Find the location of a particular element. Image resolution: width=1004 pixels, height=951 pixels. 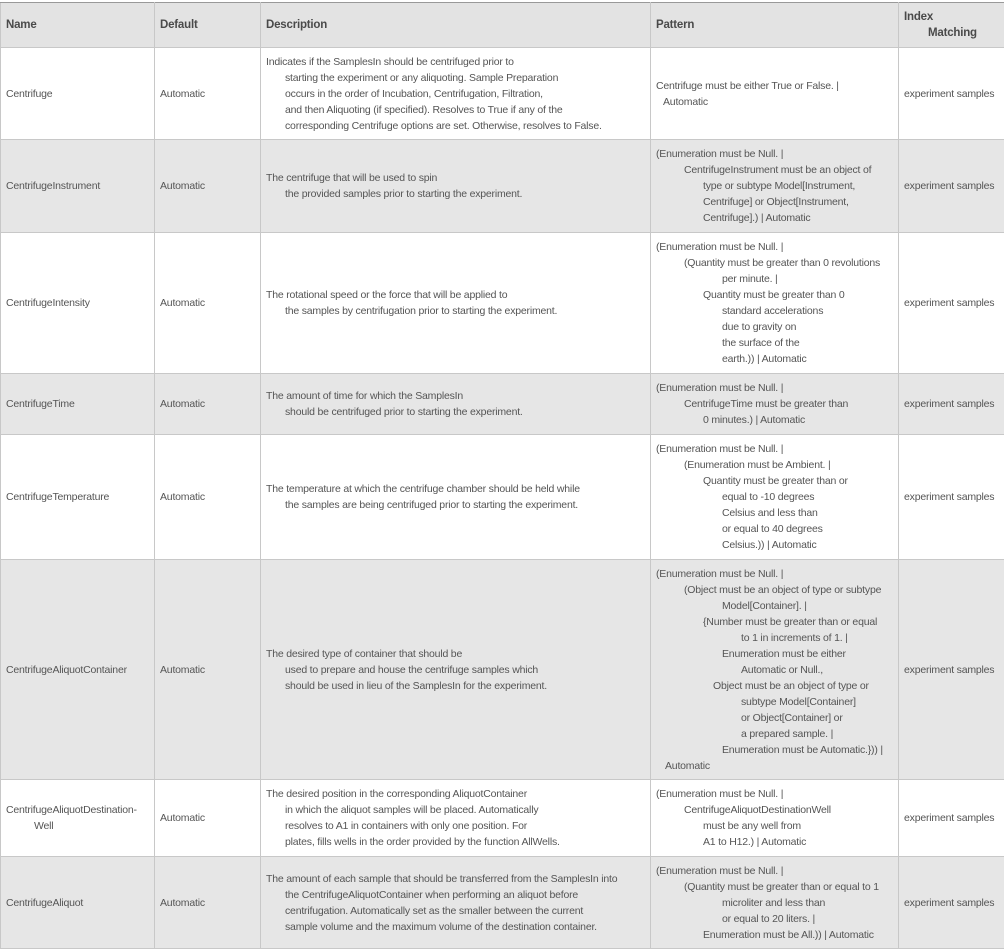

option-name: Centrifuge is located at coordinates (77, 93).